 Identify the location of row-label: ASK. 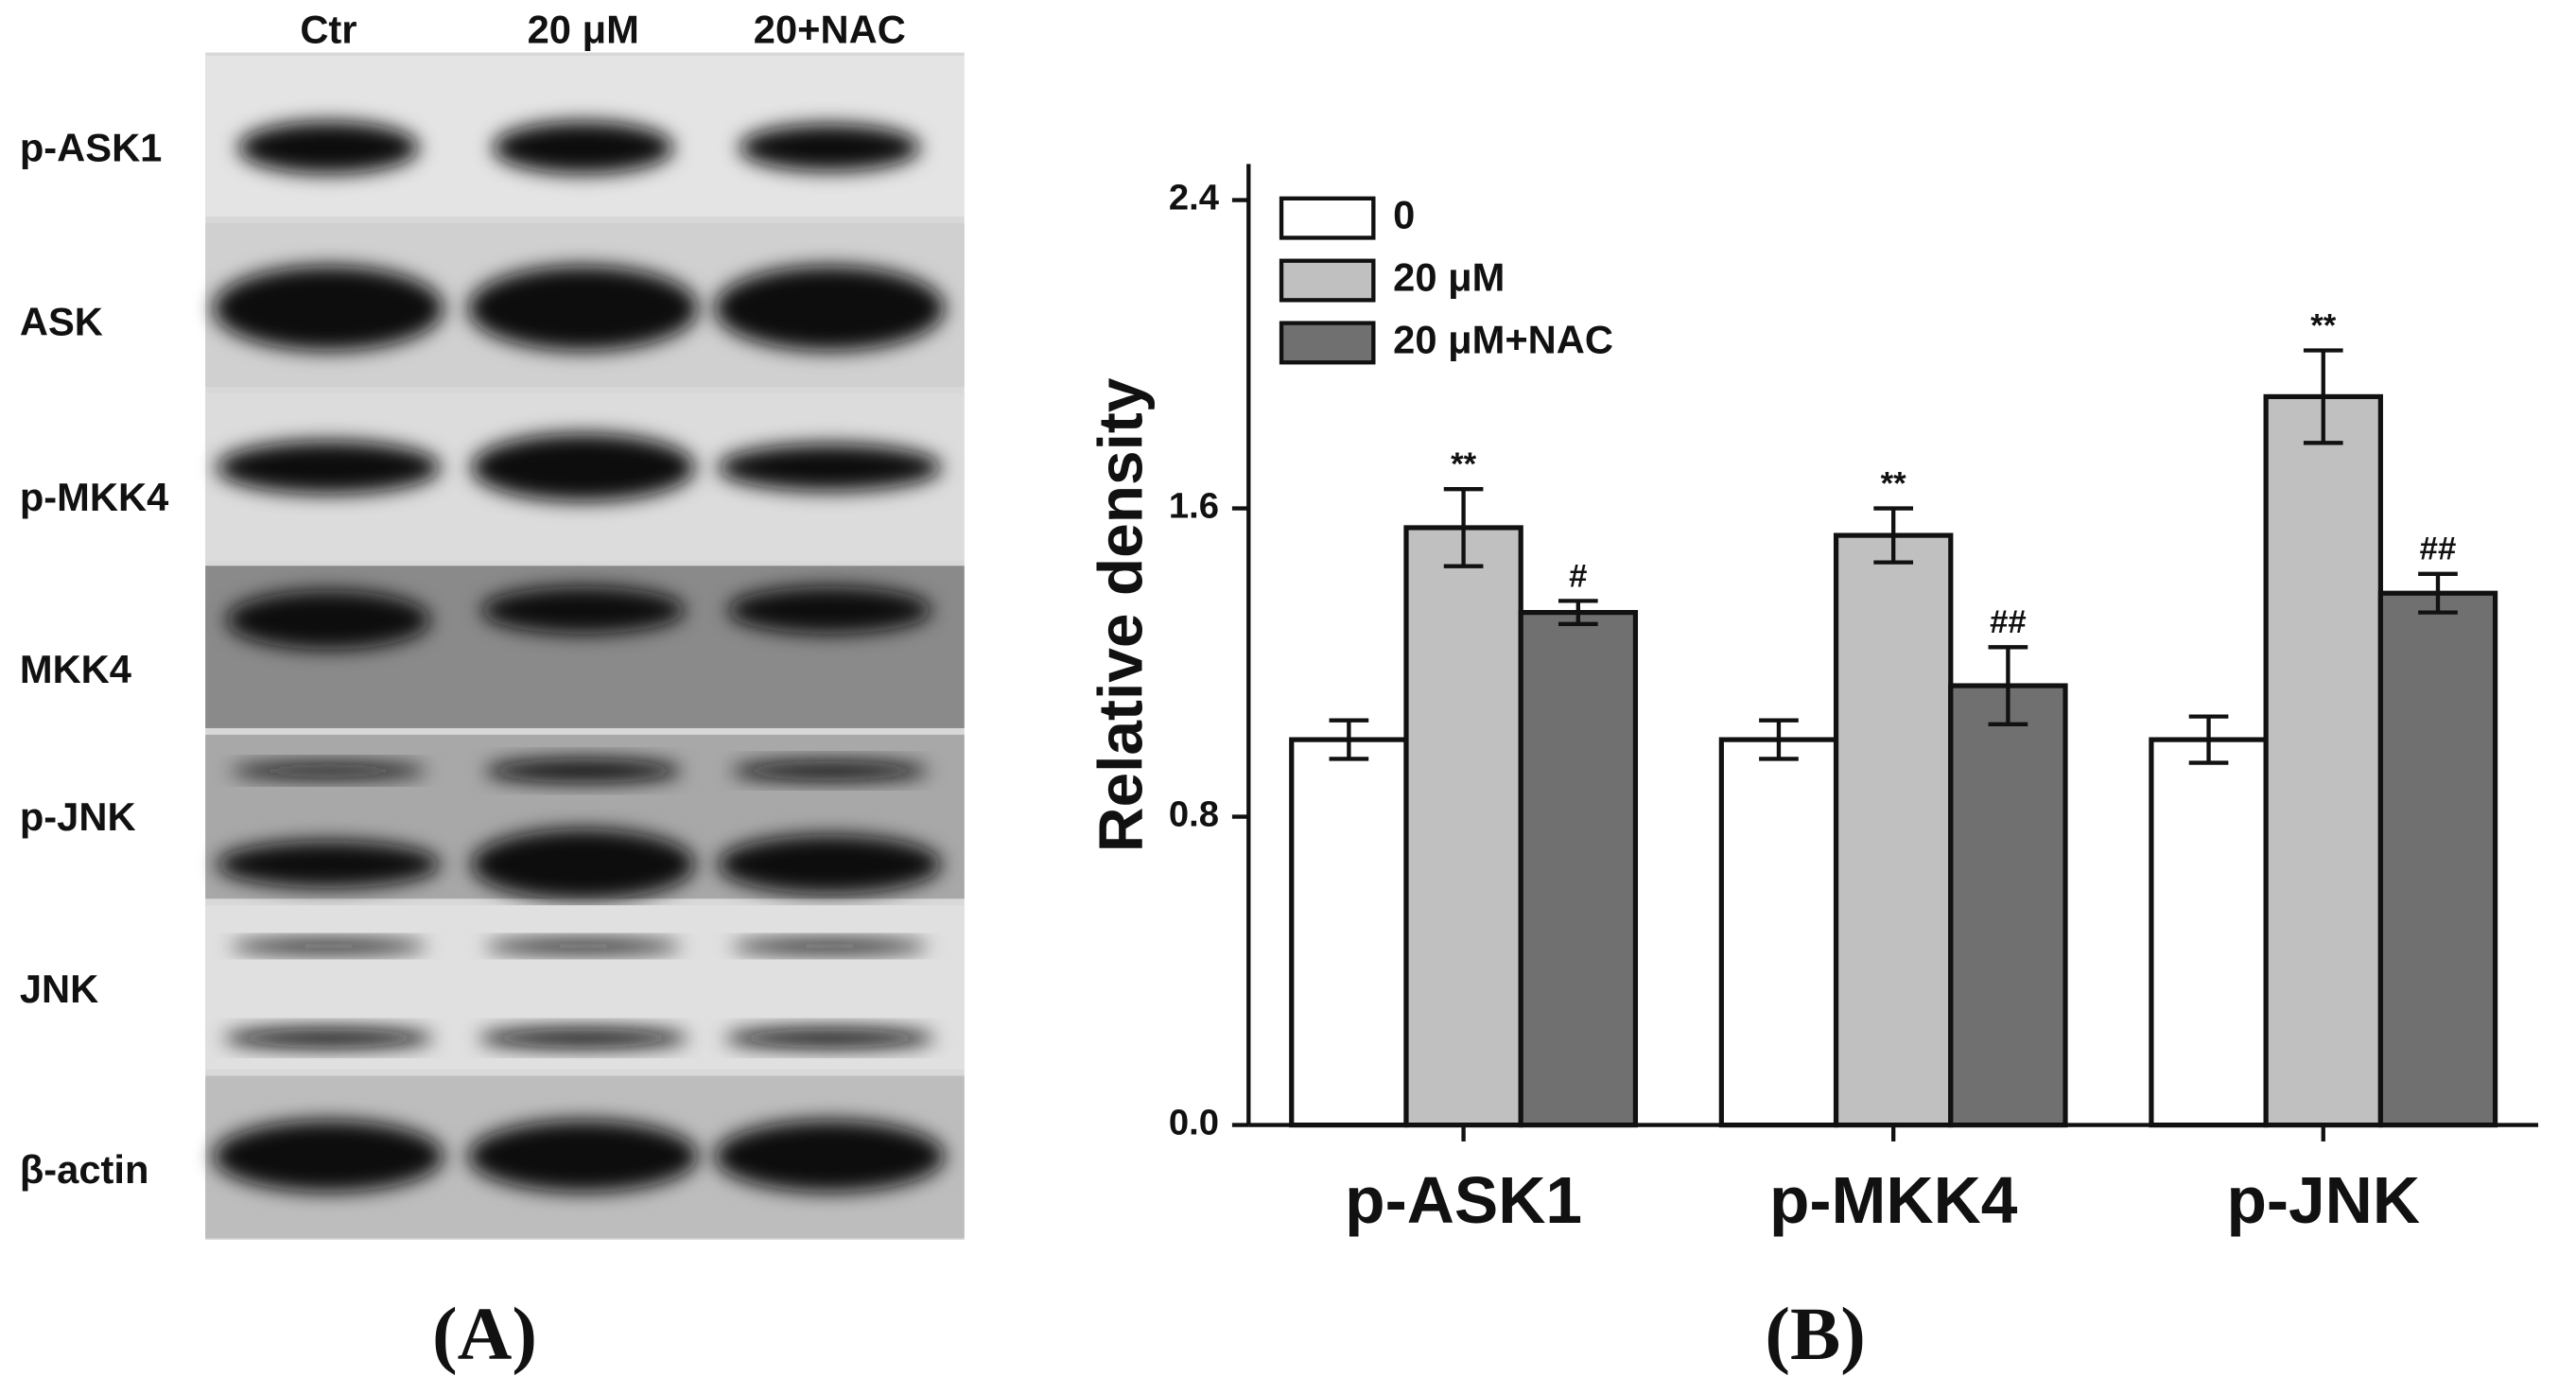
(61, 321).